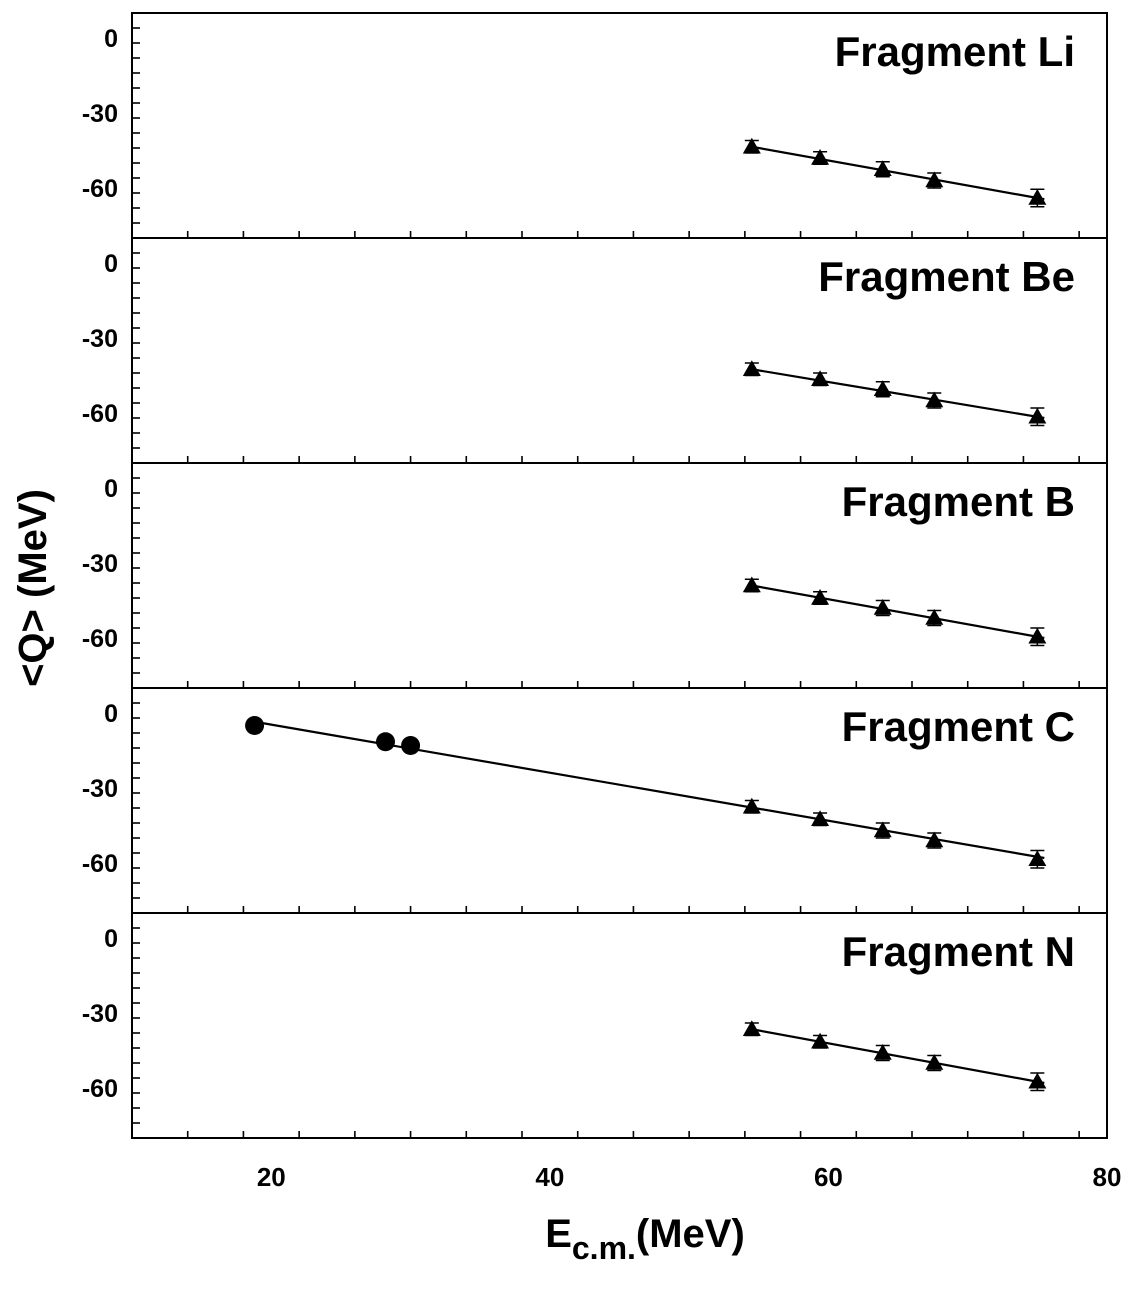 The width and height of the screenshot is (1140, 1290). What do you see at coordinates (271, 1177) in the screenshot?
I see `x-tick-label: 20` at bounding box center [271, 1177].